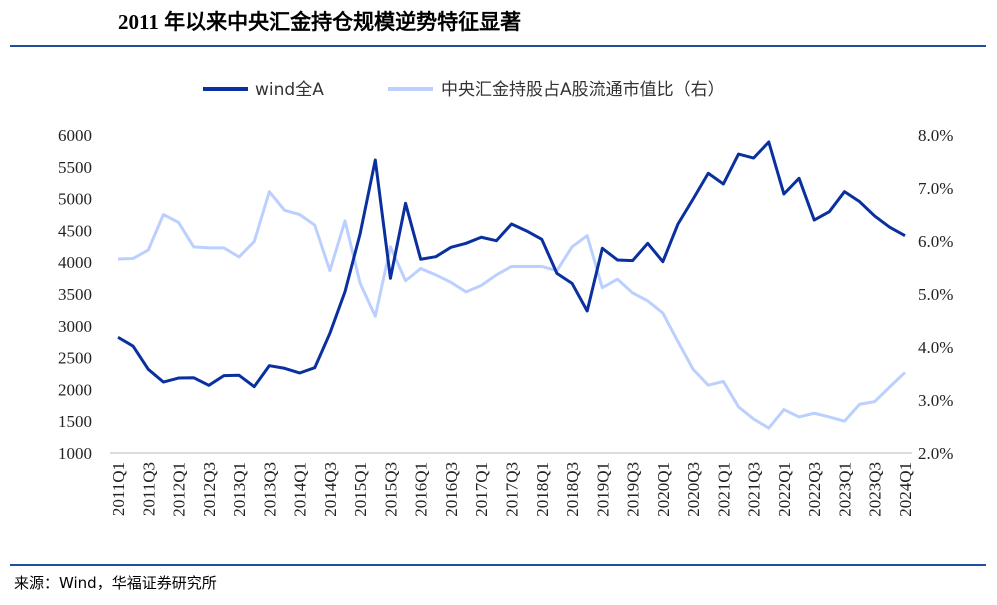 This screenshot has width=997, height=605. What do you see at coordinates (935, 294) in the screenshot?
I see `y-right-tick-label: 5.0%` at bounding box center [935, 294].